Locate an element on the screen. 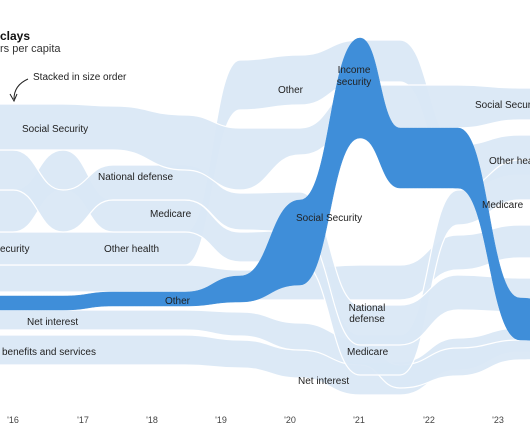 This screenshot has height=442, width=530. x-tick-label: '17 is located at coordinates (83, 420).